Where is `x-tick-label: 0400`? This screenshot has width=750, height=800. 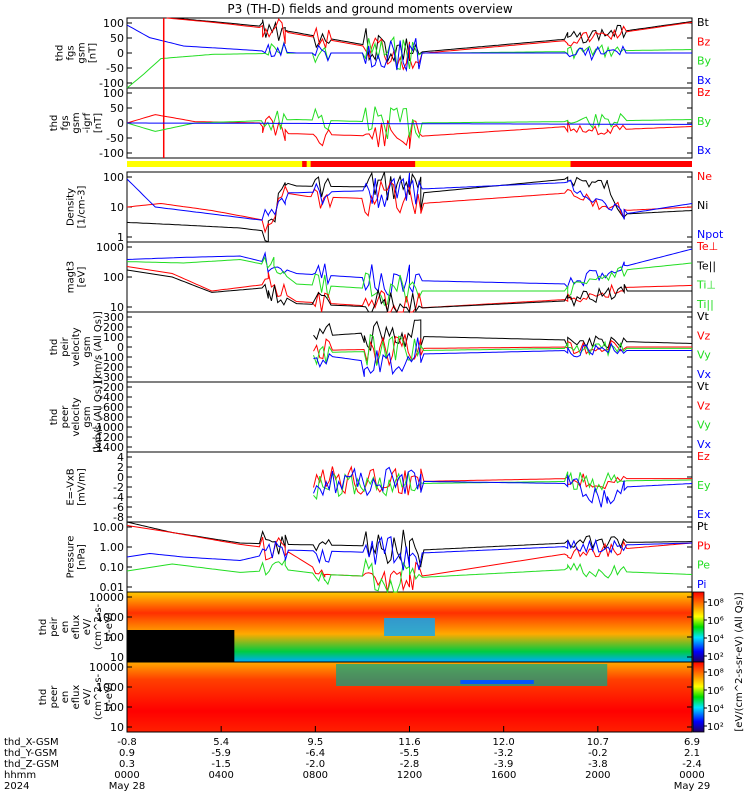
x-tick-label: 0400 is located at coordinates (220, 775).